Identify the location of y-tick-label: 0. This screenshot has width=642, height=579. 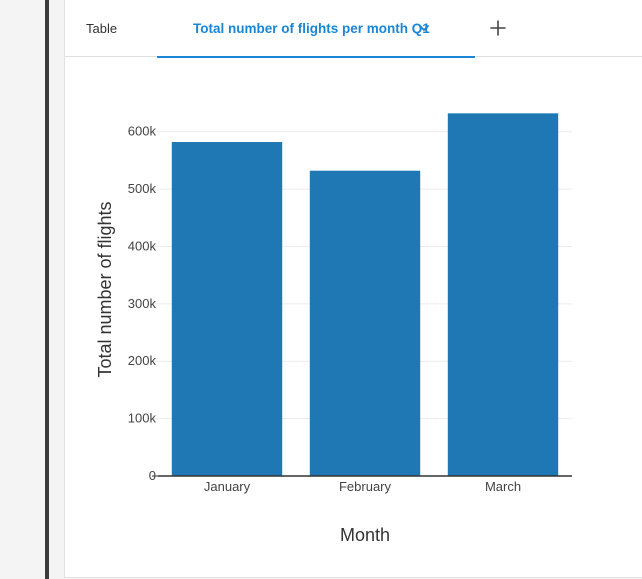
(152, 475).